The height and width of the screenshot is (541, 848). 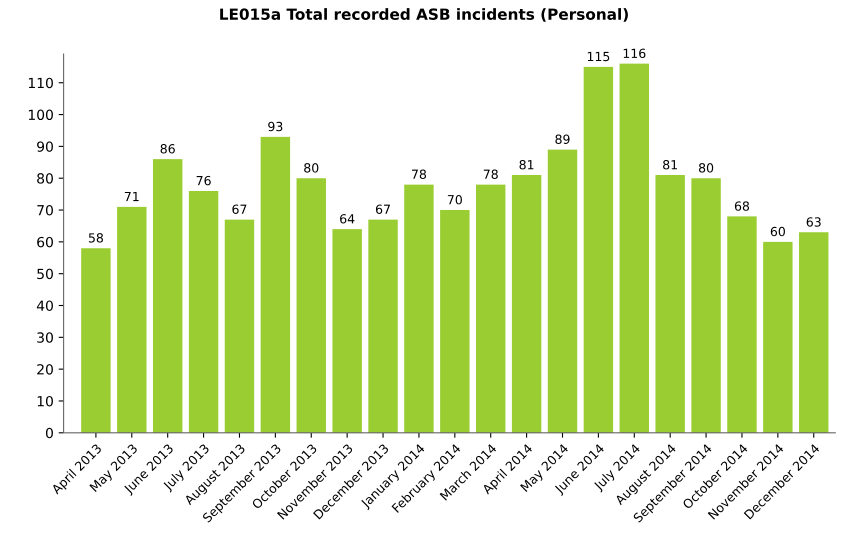 What do you see at coordinates (777, 231) in the screenshot?
I see `data-label: 60` at bounding box center [777, 231].